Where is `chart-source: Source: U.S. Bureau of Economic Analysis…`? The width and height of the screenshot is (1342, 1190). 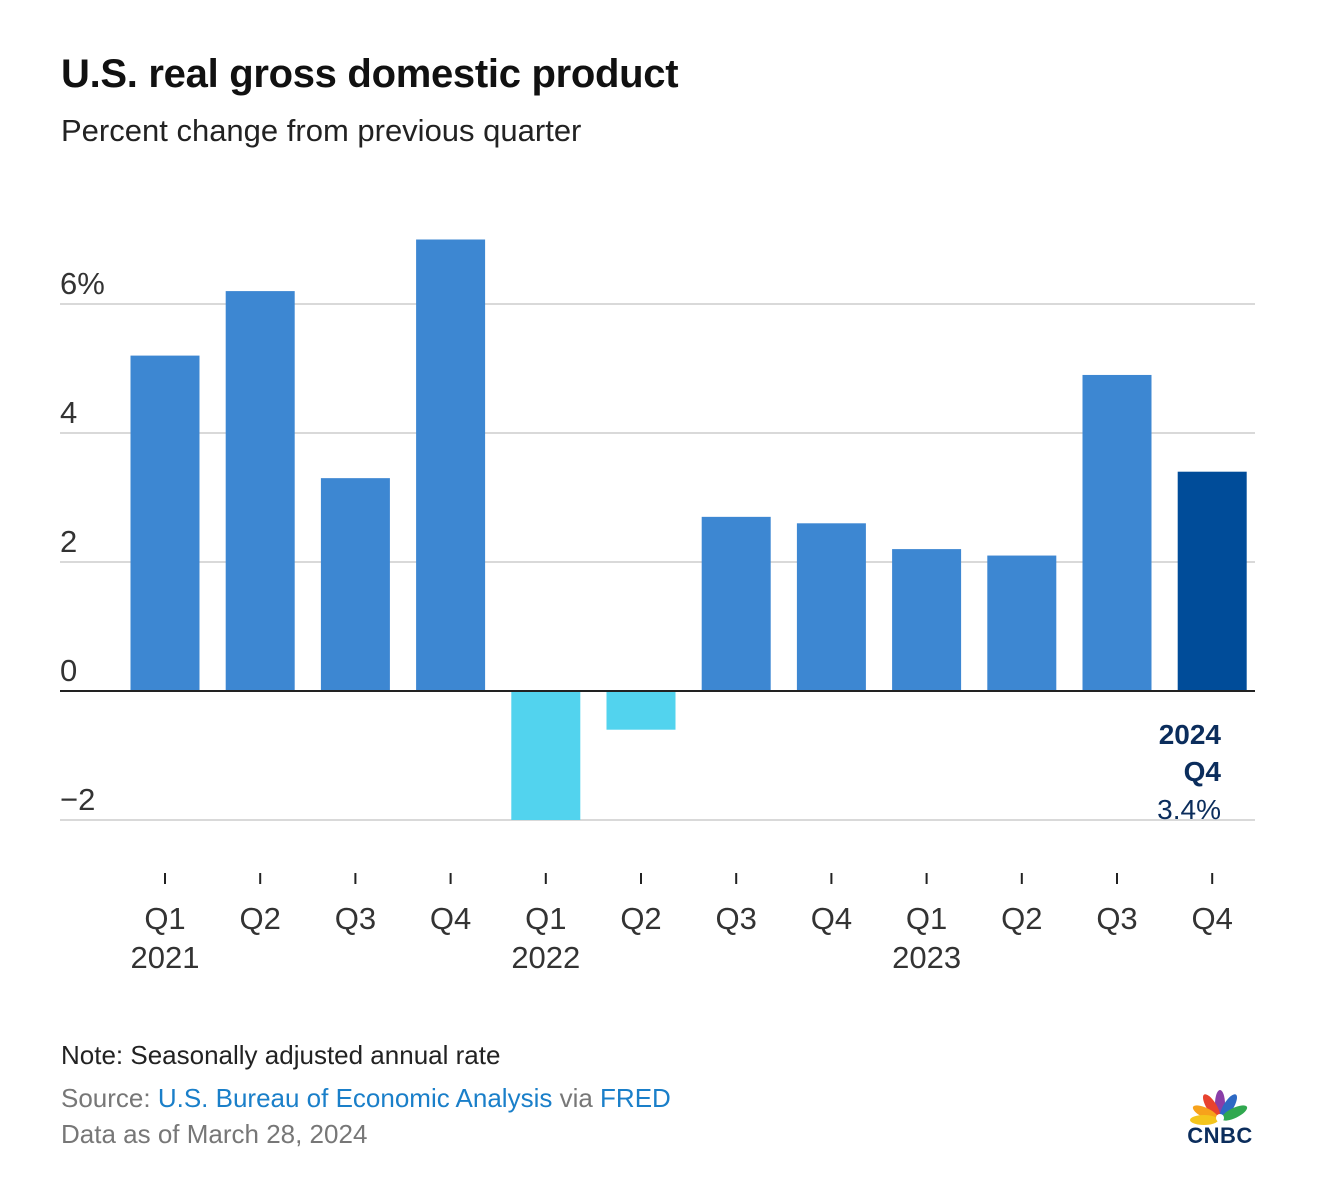
chart-source: Source: U.S. Bureau of Economic Analysis… is located at coordinates (366, 1098).